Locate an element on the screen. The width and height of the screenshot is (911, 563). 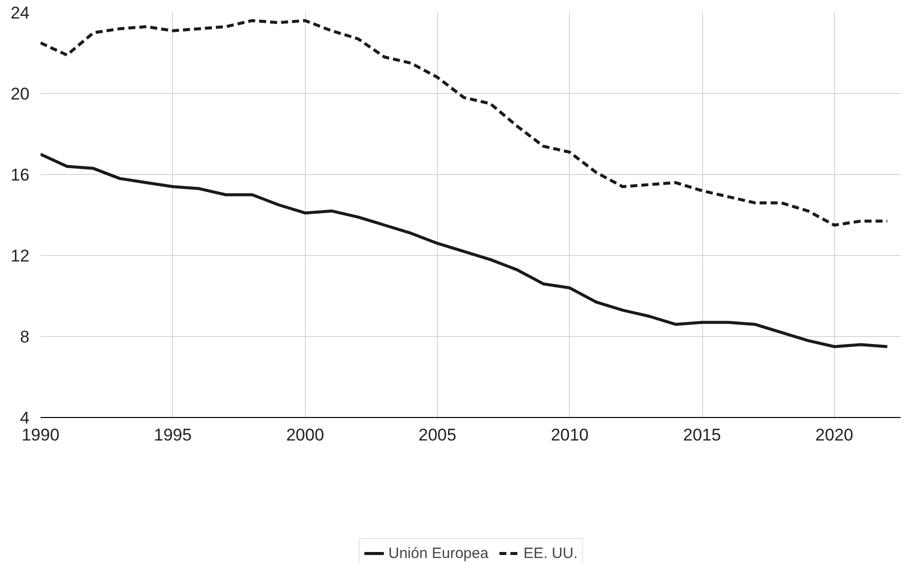
x-tick-label: 2005 is located at coordinates (437, 435).